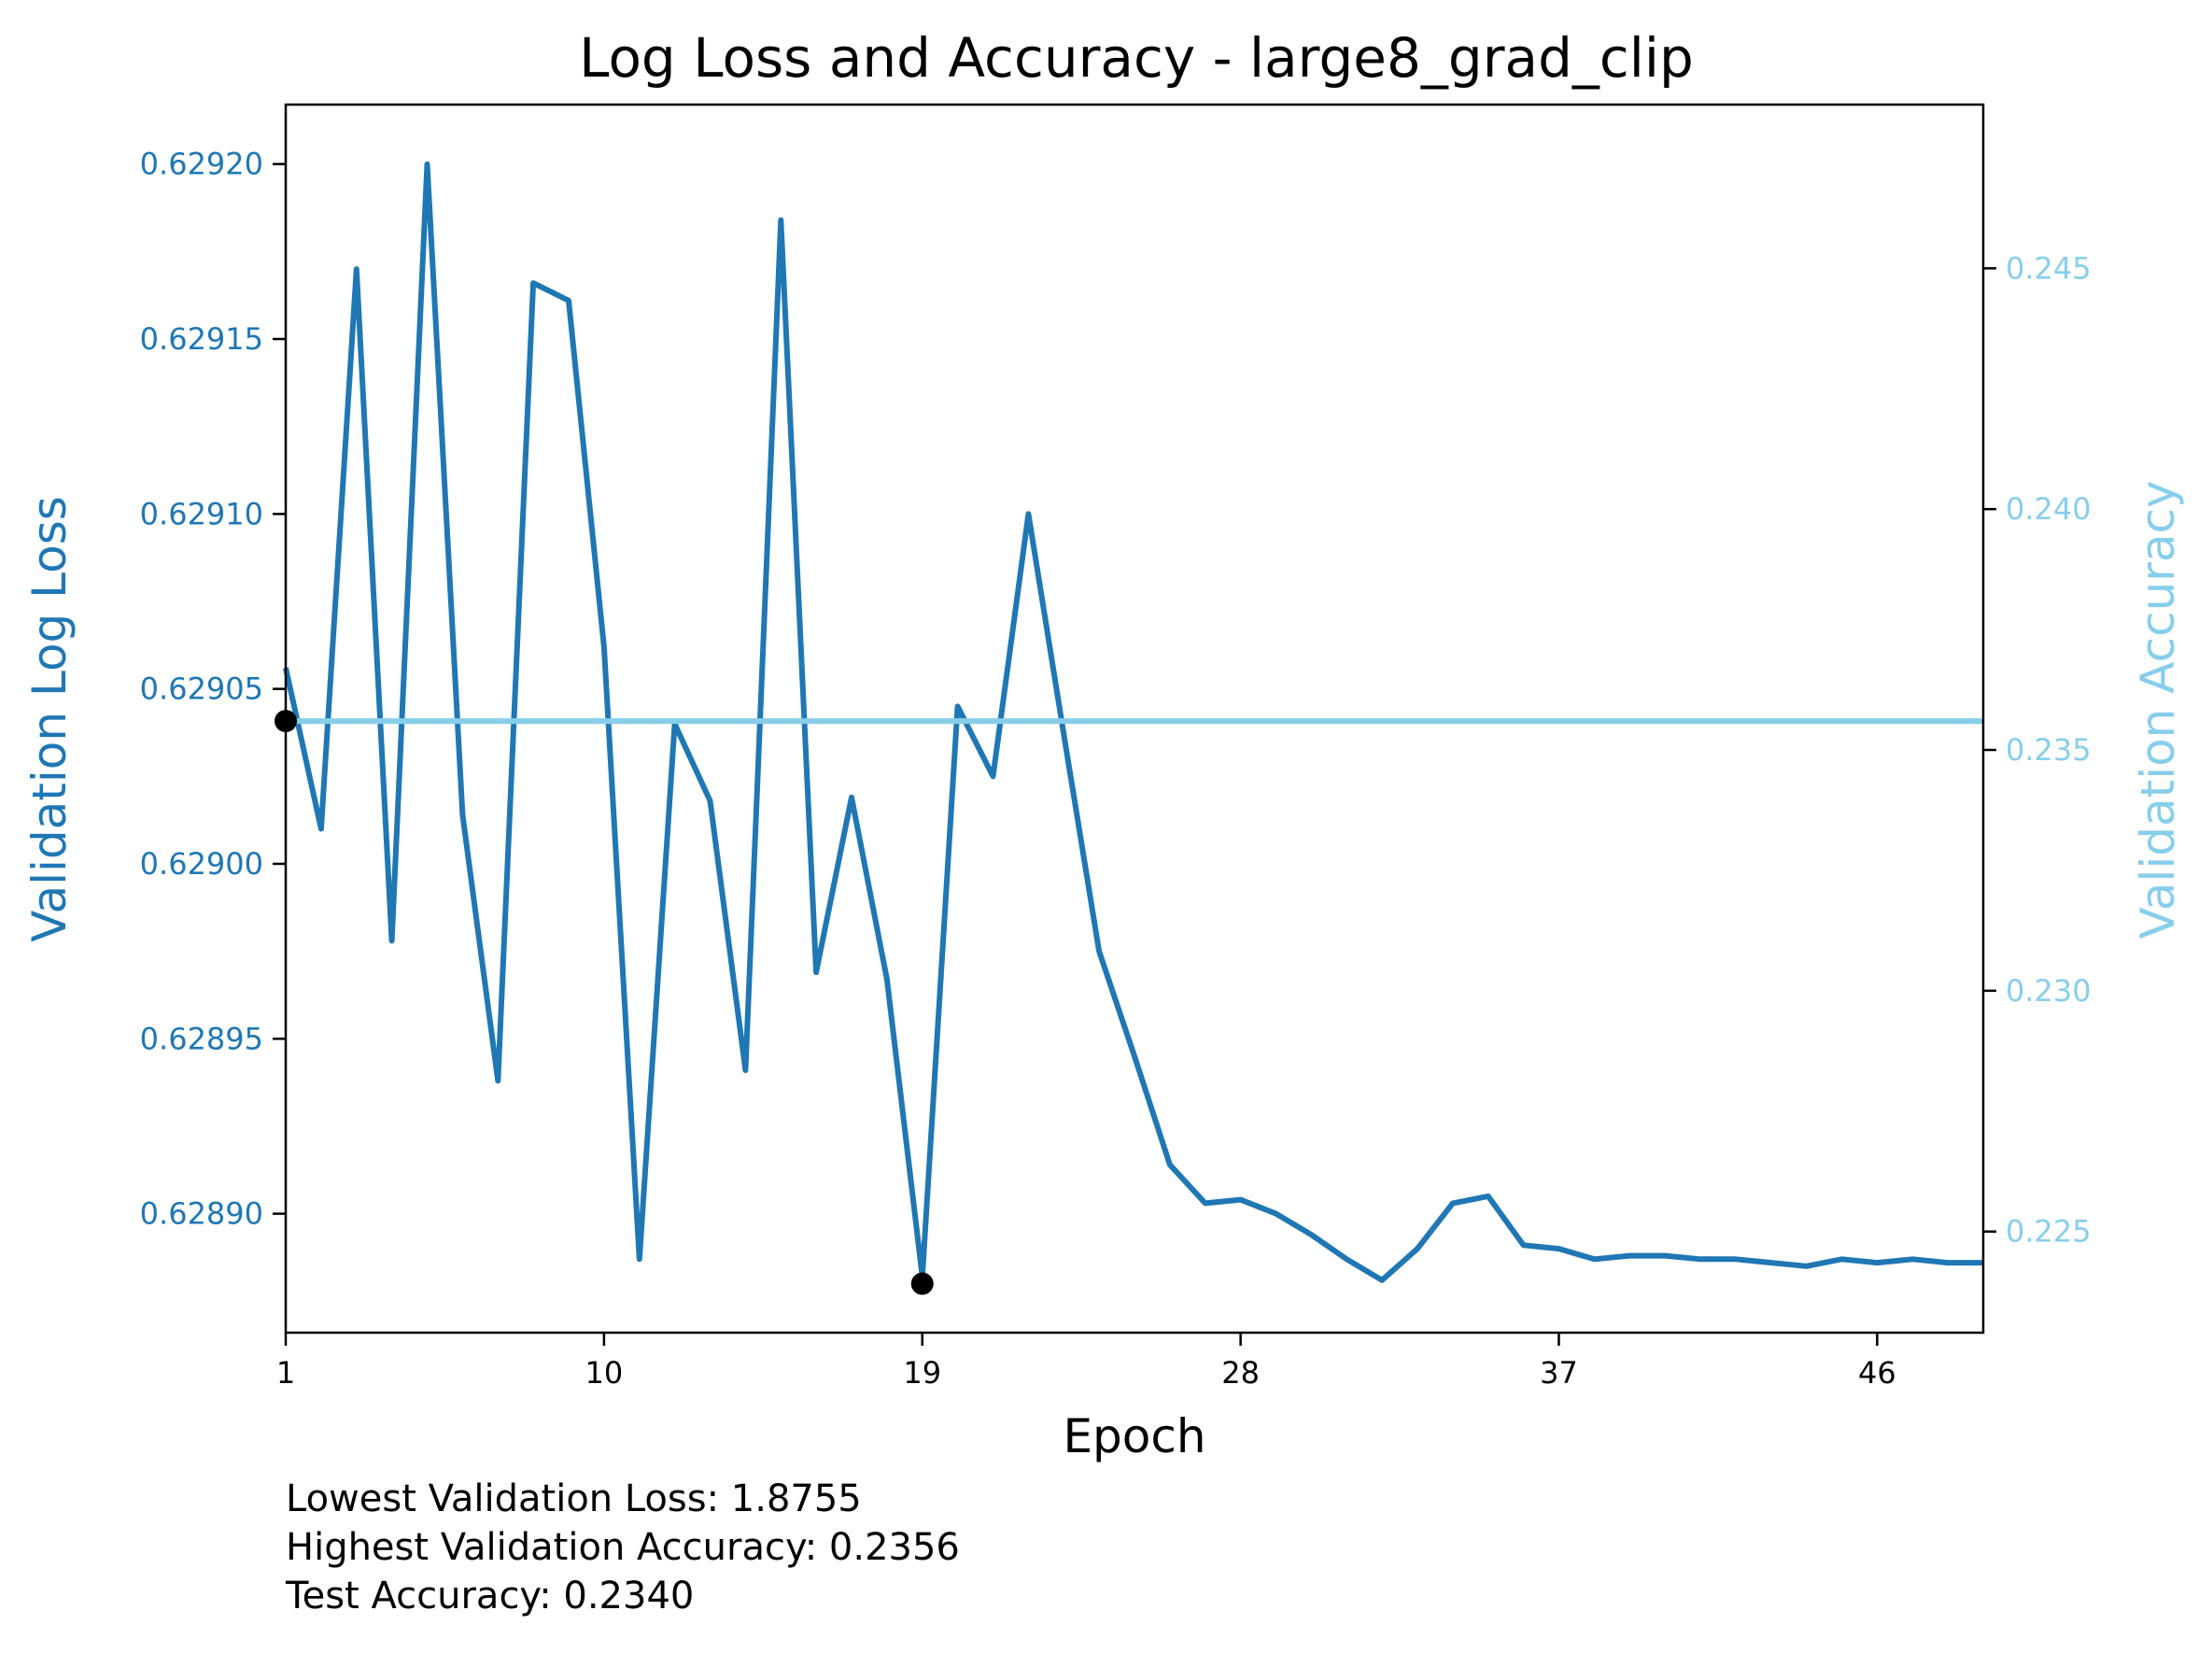 The width and height of the screenshot is (2212, 1653). What do you see at coordinates (1877, 1373) in the screenshot?
I see `x-tick-label: 46` at bounding box center [1877, 1373].